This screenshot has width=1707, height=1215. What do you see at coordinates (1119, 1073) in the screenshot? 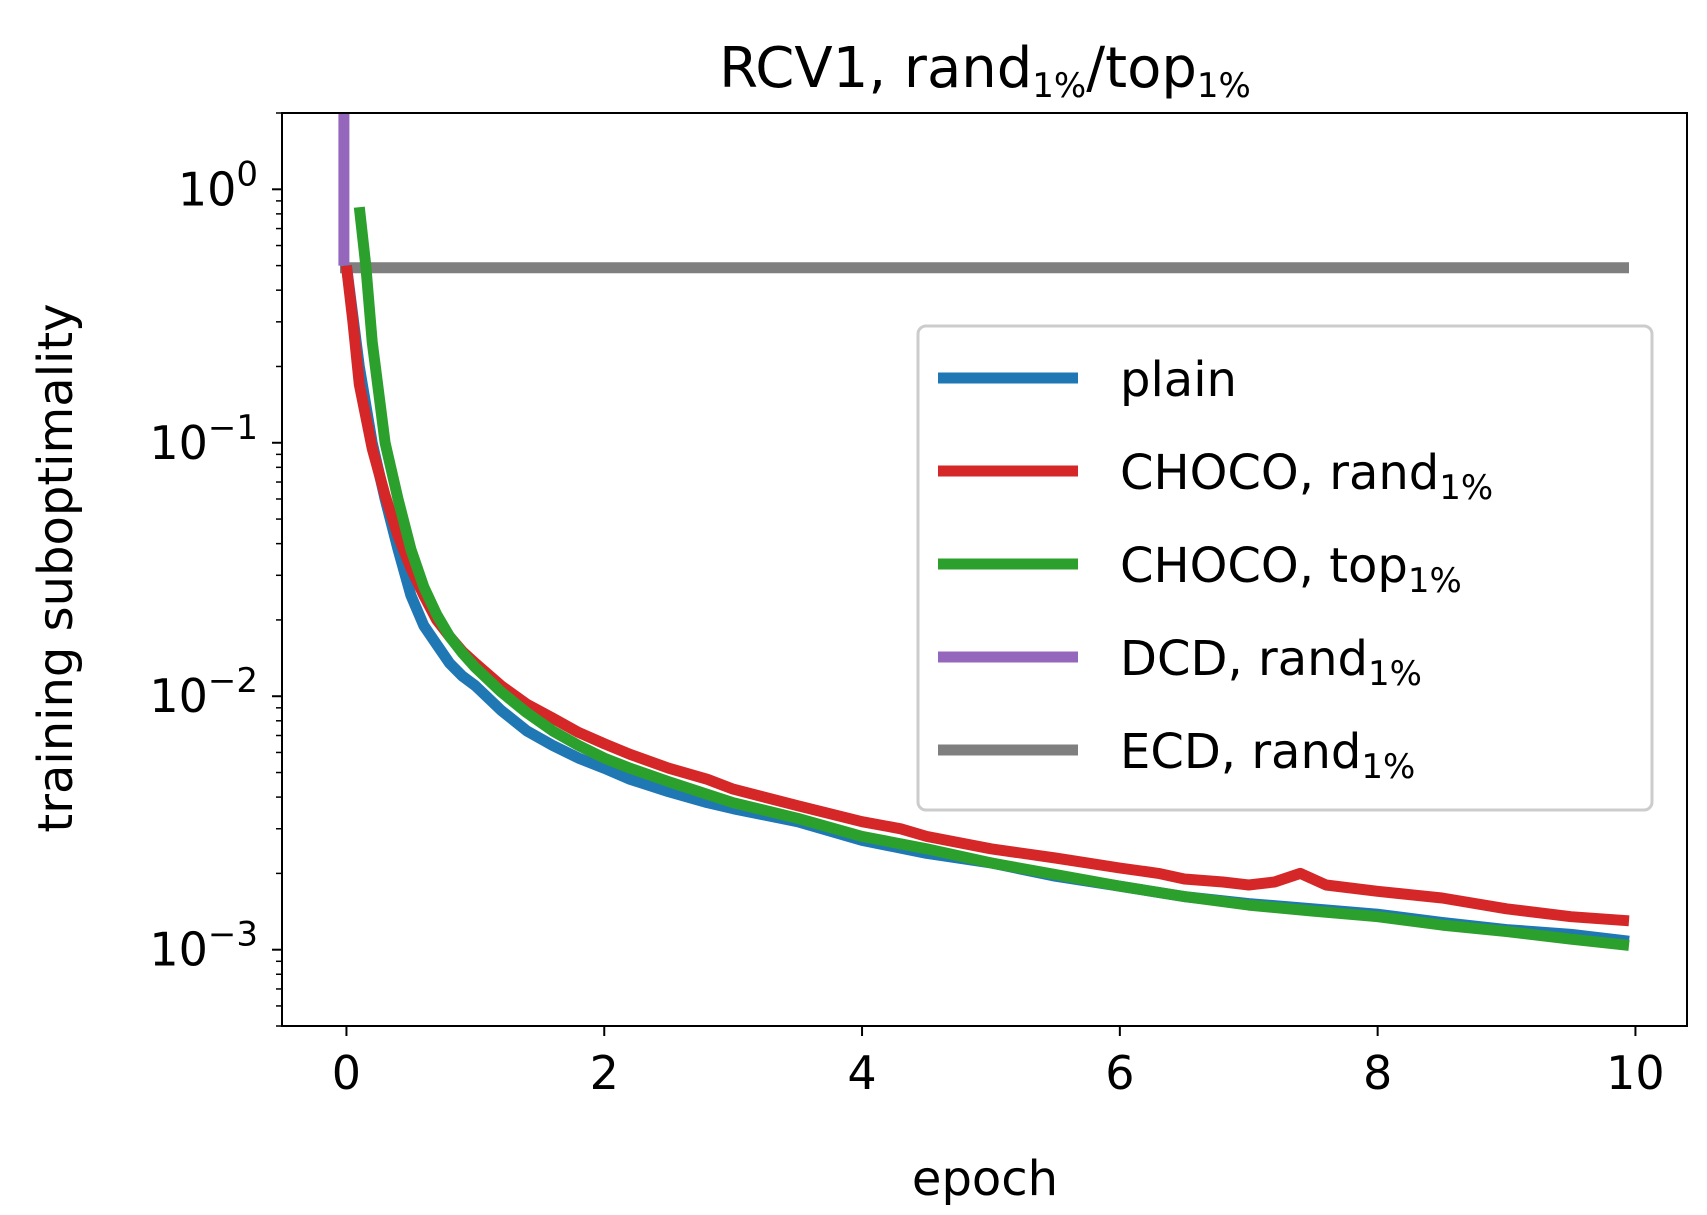
I see `x-tick-label-6: 6` at bounding box center [1119, 1073].